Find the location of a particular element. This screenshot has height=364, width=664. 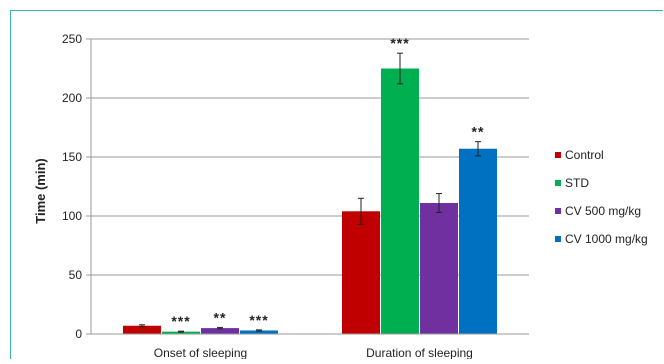

y-tick-label: 100 is located at coordinates (72, 216).